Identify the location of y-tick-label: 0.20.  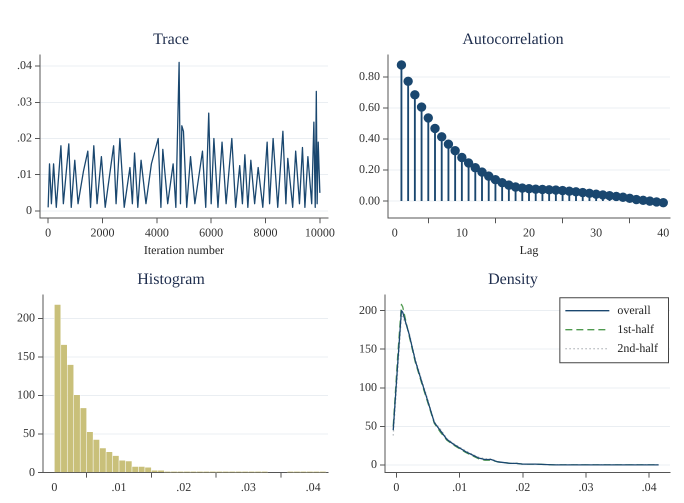
(369, 169).